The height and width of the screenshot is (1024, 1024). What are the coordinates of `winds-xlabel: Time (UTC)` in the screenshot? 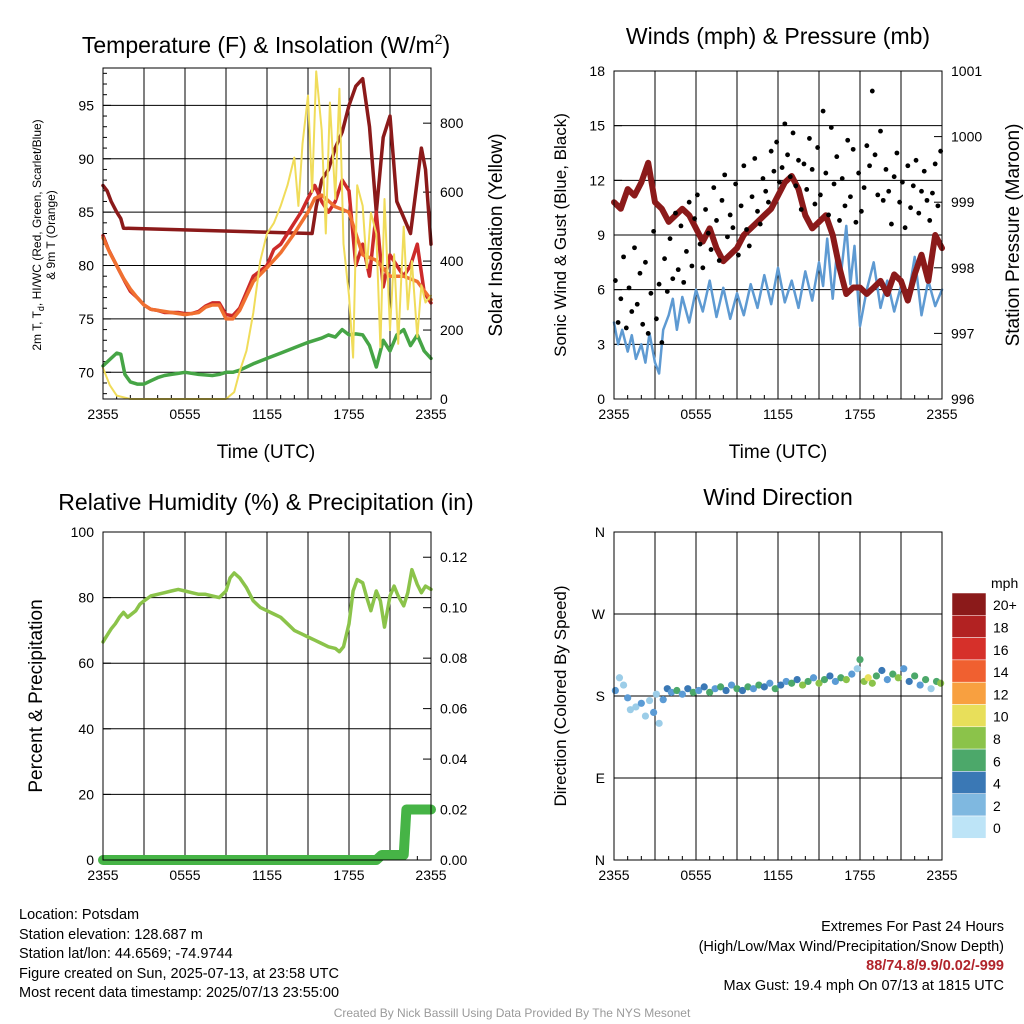 It's located at (778, 452).